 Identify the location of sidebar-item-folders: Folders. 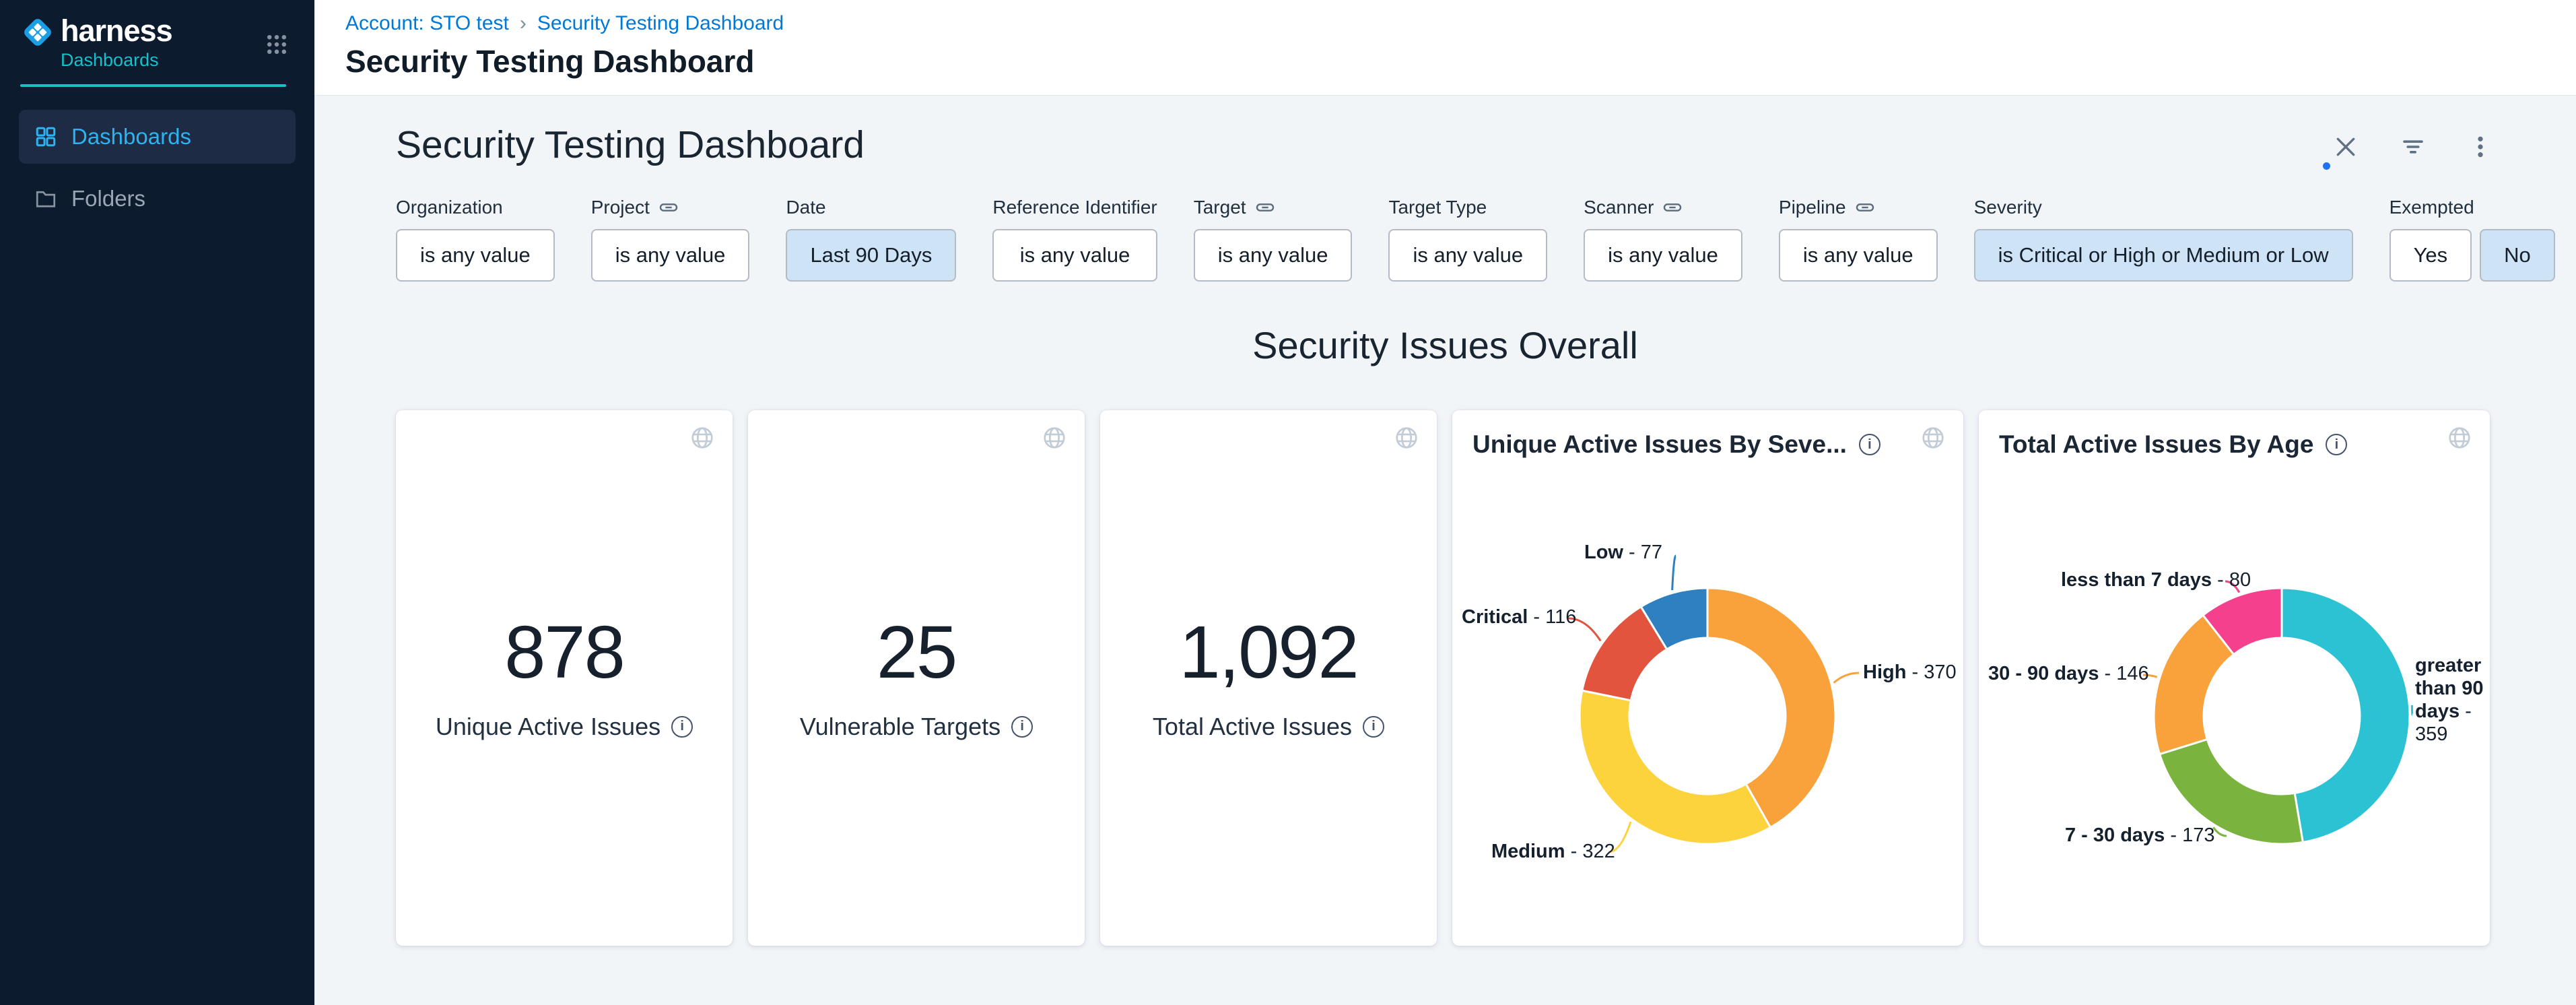
(158, 199).